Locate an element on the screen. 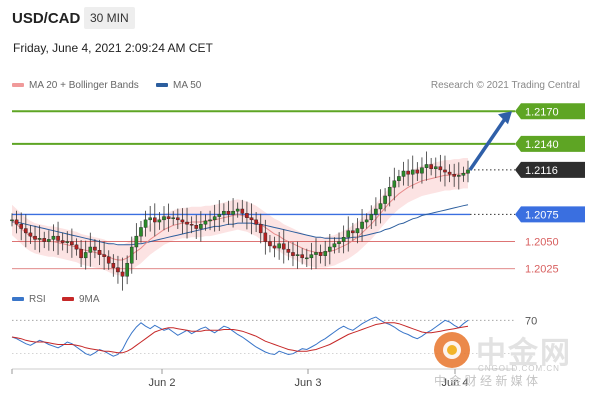 This screenshot has height=400, width=590. legend-ma20: MA 20 + Bollinger Bands is located at coordinates (75, 85).